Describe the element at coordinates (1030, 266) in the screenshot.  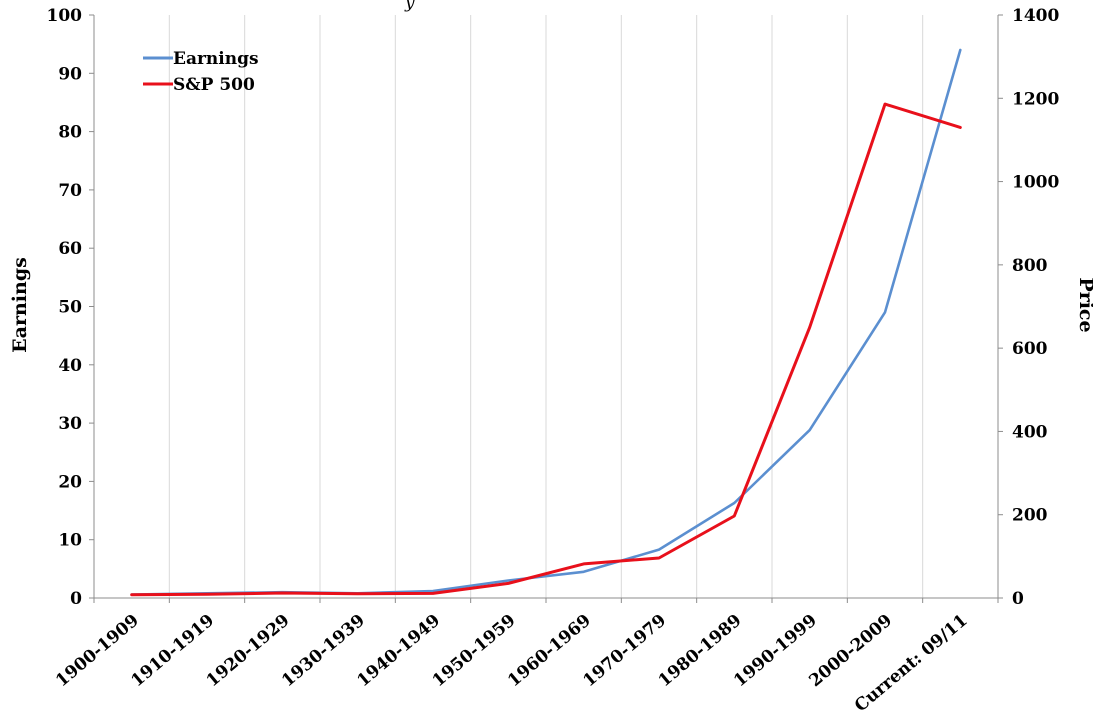
I see `right-tick-label: 800` at that location.